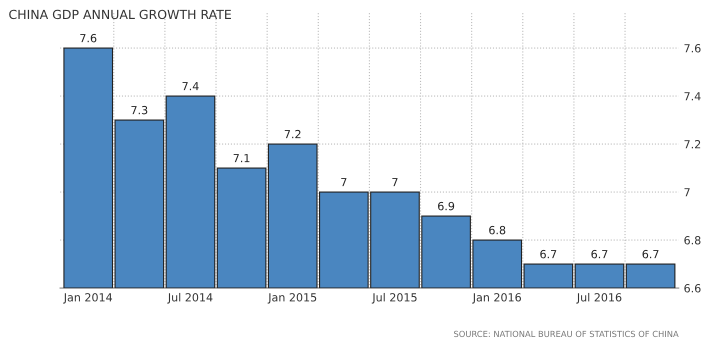  I want to click on x-tick-label: Jan 2016, so click(496, 298).